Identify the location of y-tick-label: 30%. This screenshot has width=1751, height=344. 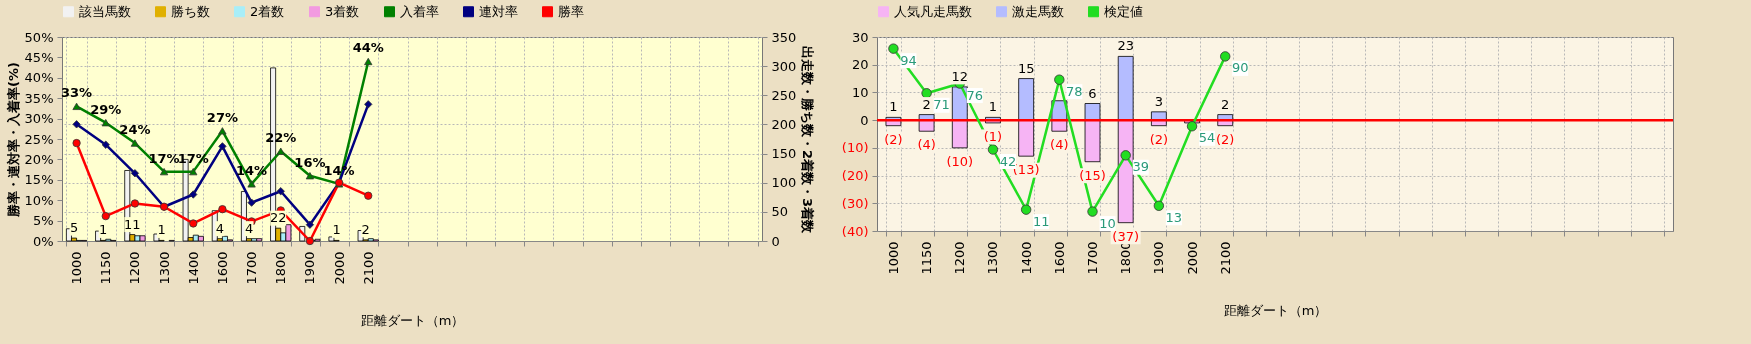
(39, 119).